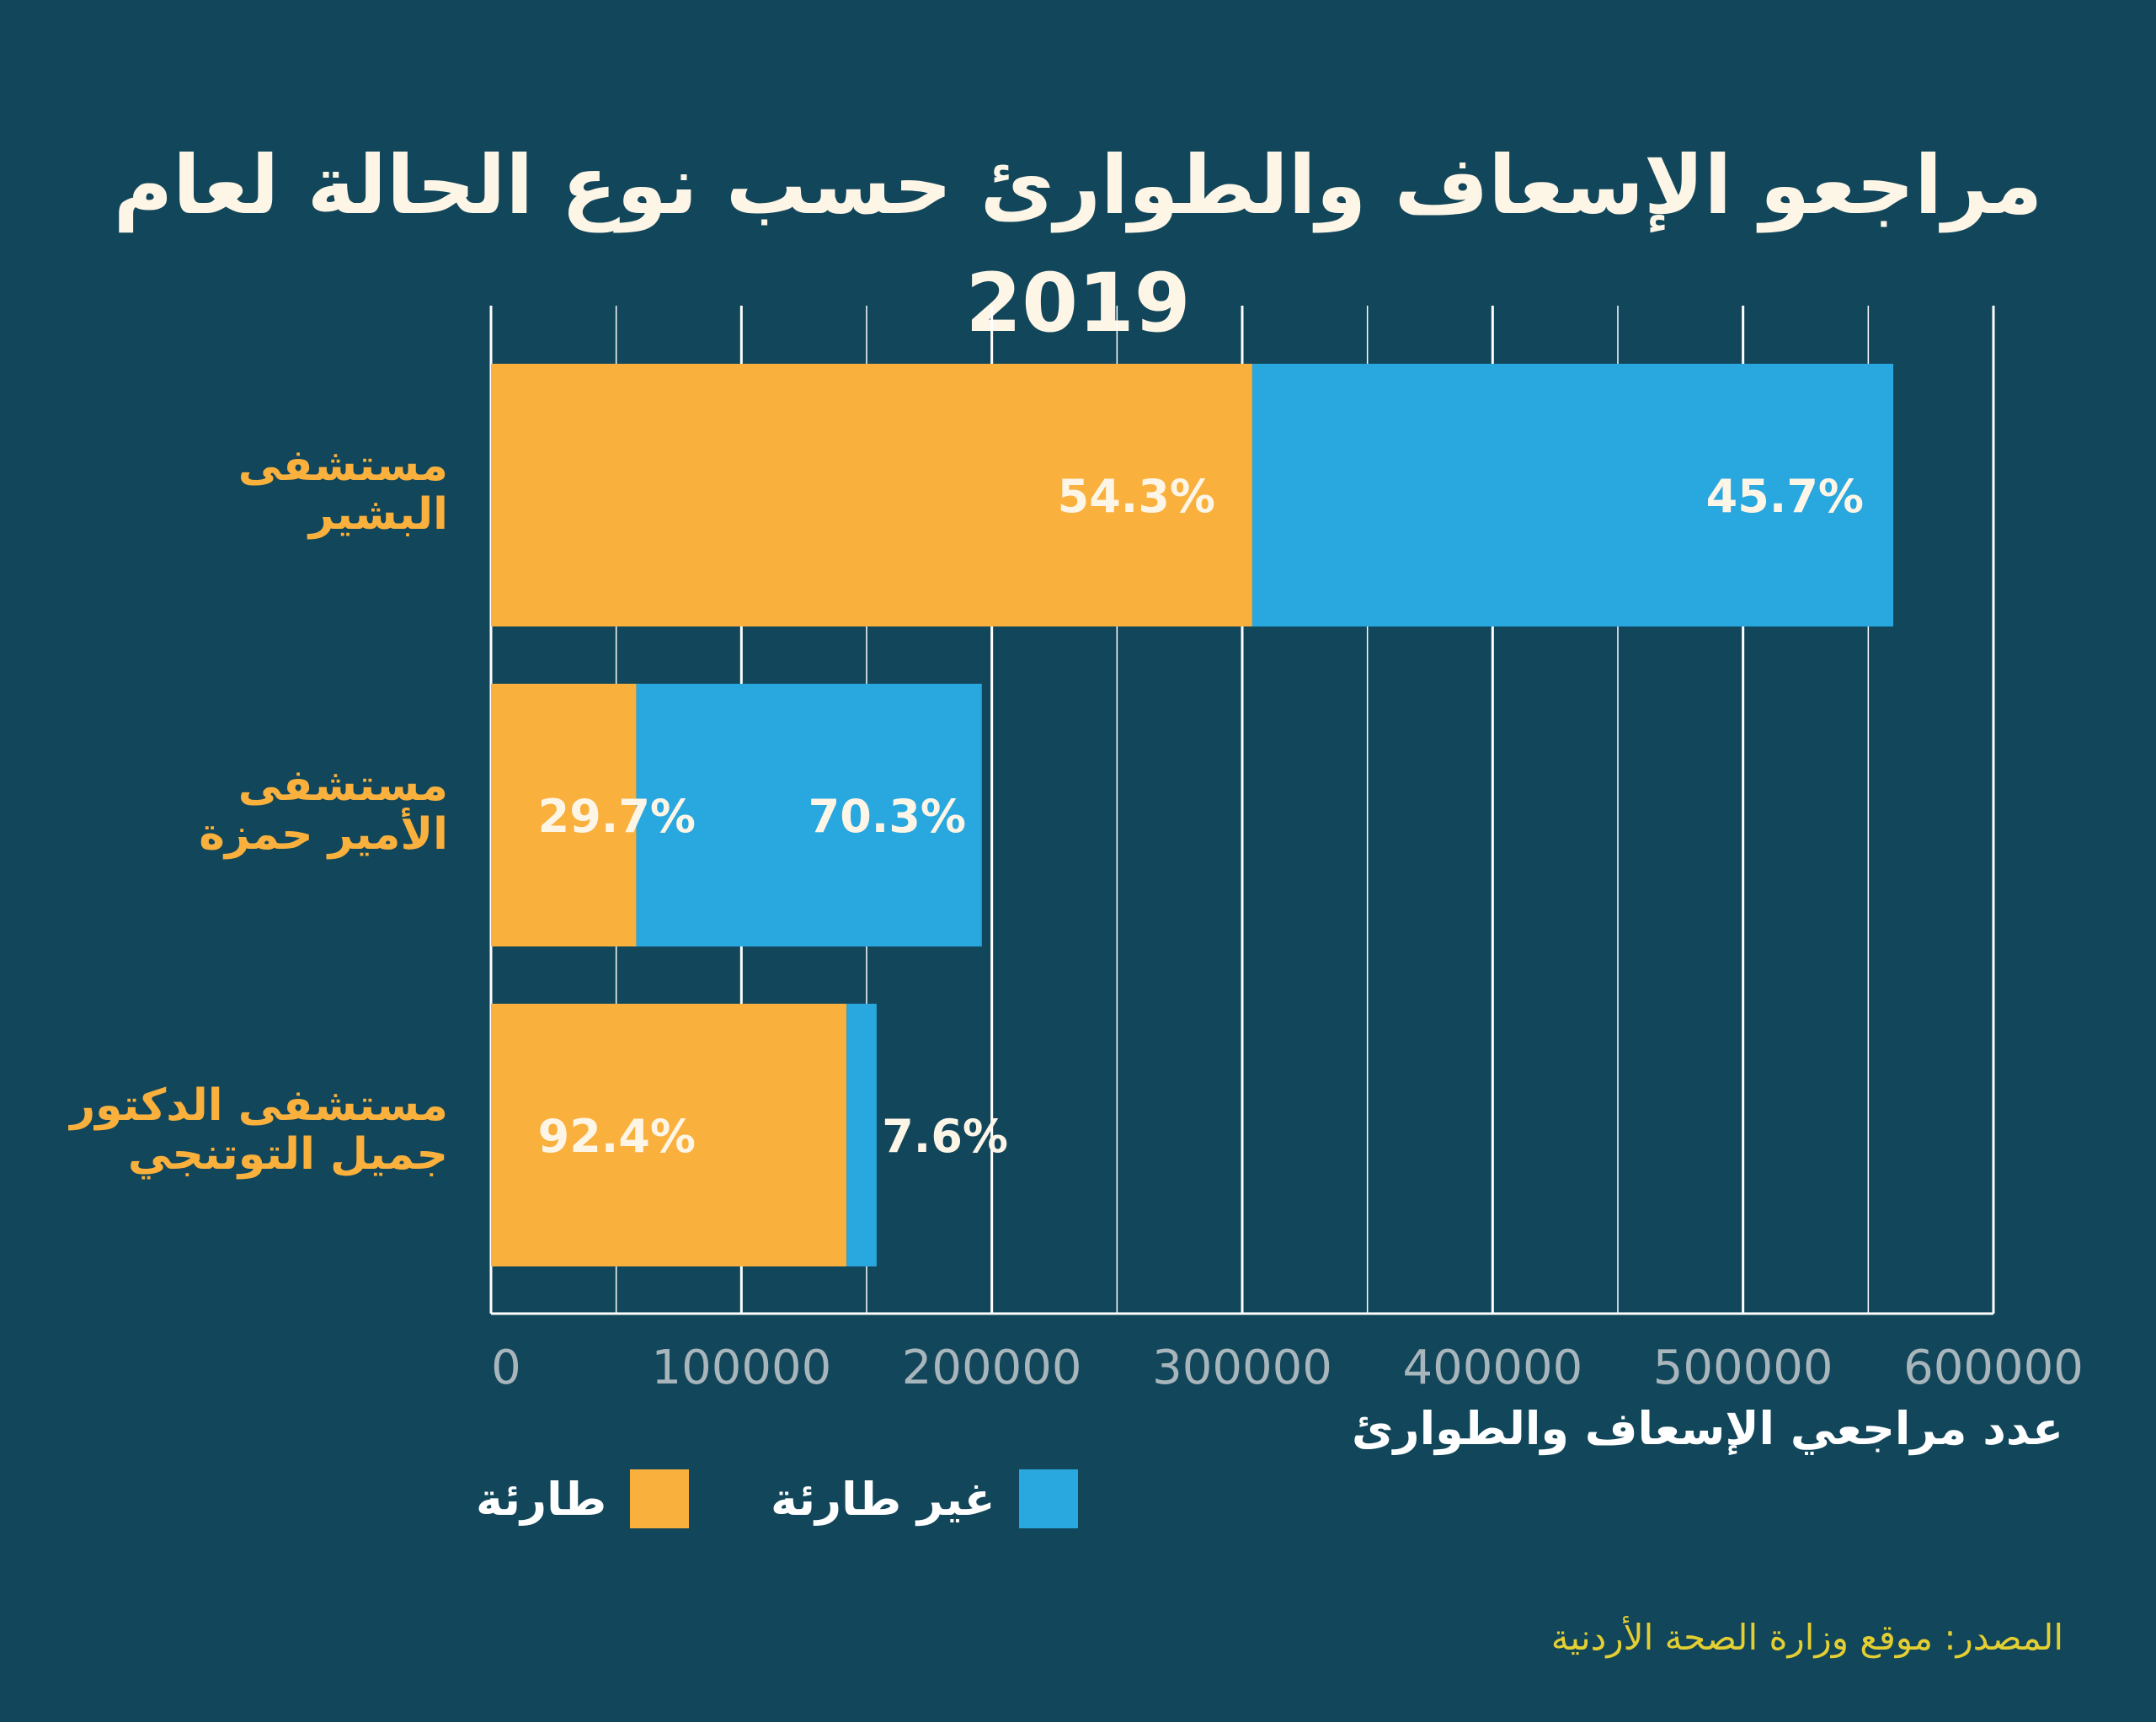 This screenshot has width=2156, height=1722. I want to click on x-tick-label: 600000, so click(1993, 1368).